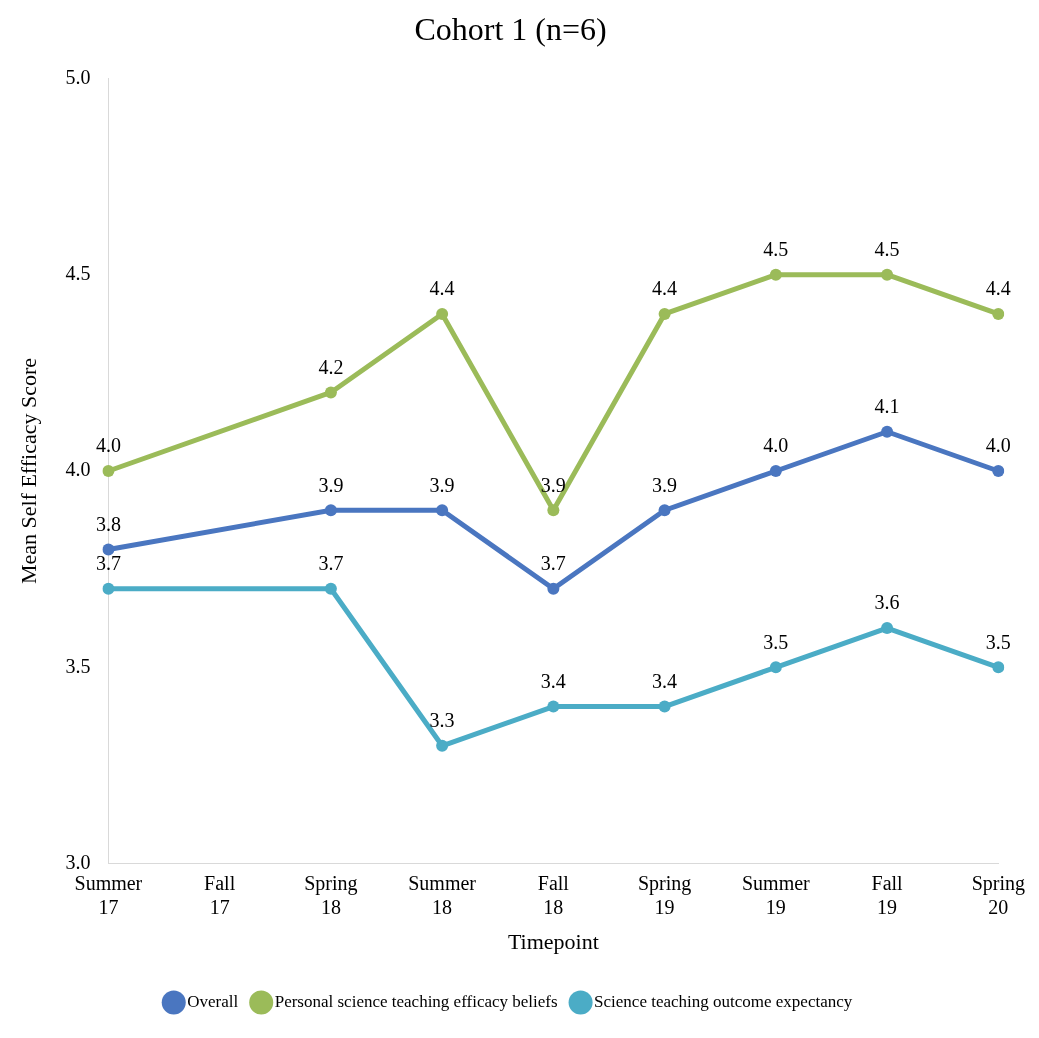 The width and height of the screenshot is (1039, 1038). I want to click on y-tick-label: 3.5, so click(78, 665).